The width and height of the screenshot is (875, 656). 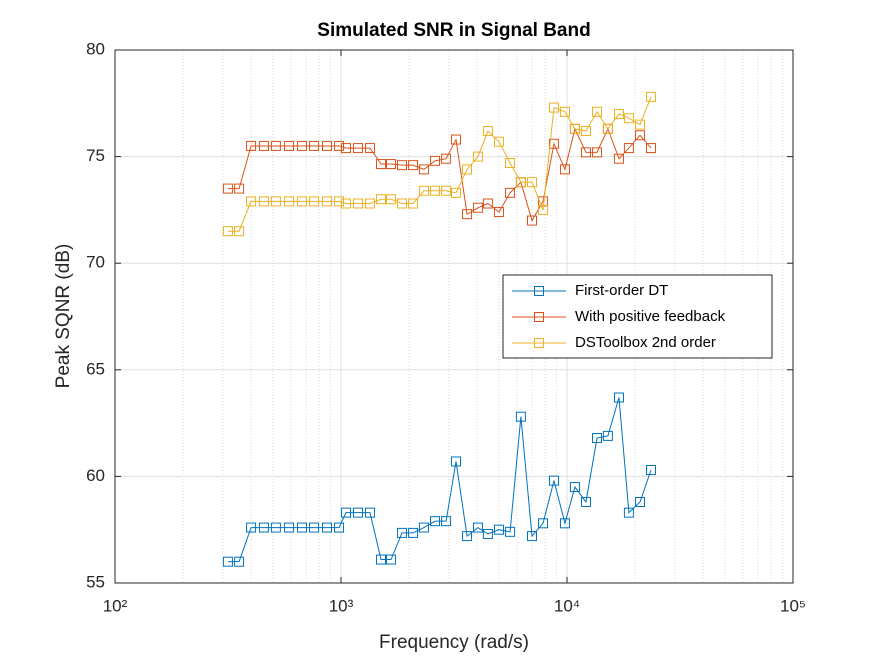 What do you see at coordinates (95, 368) in the screenshot?
I see `y-tick-label: 65` at bounding box center [95, 368].